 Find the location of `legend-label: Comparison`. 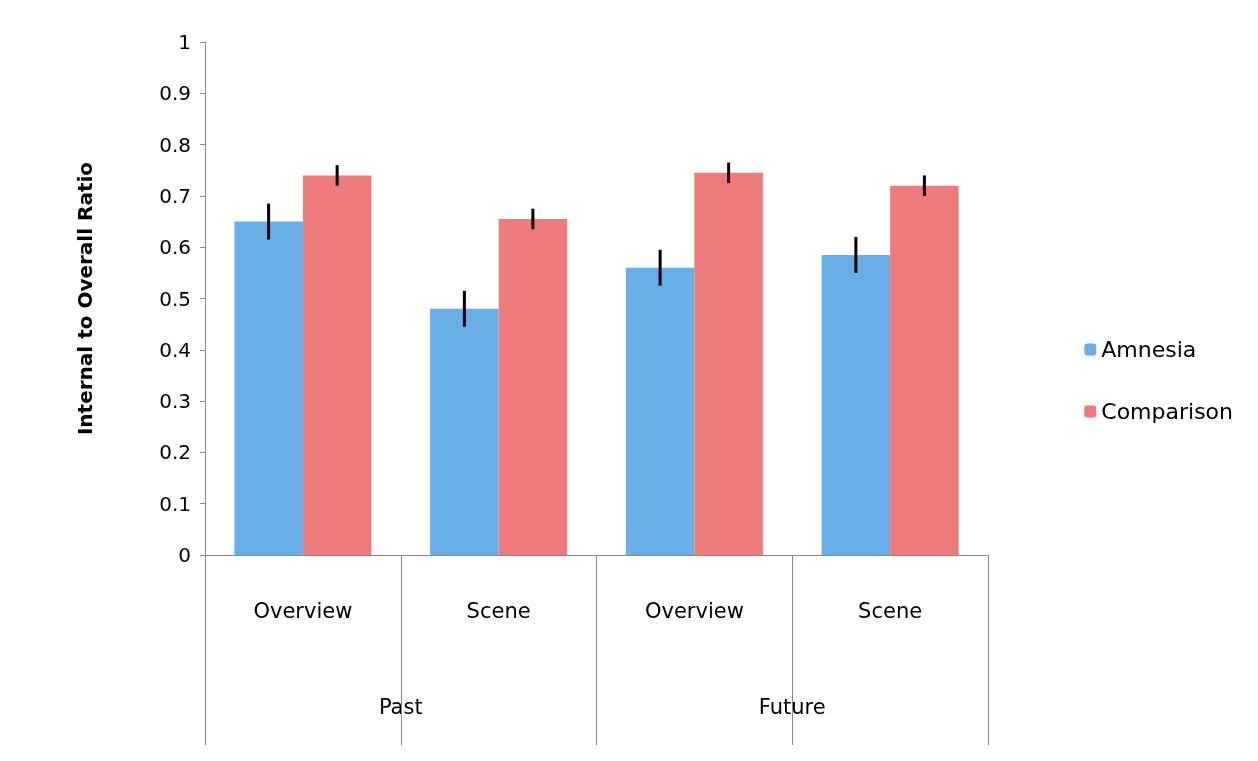

legend-label: Comparison is located at coordinates (1167, 411).